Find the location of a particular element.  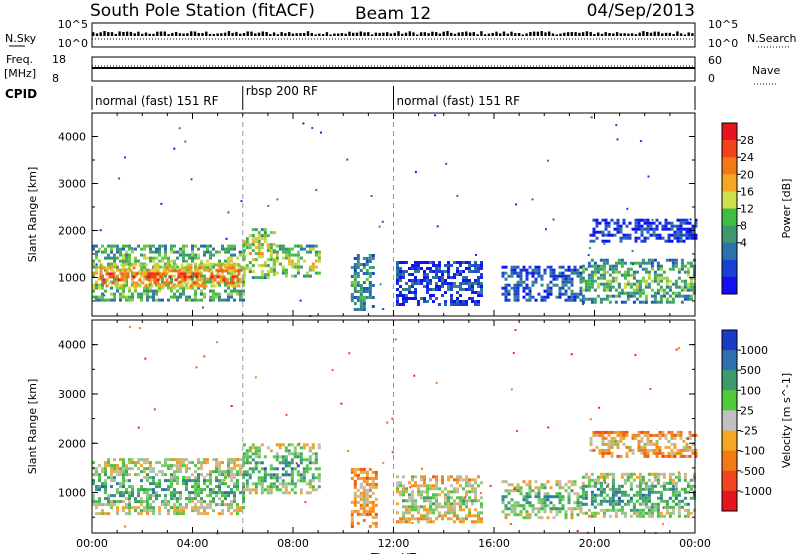

x-tick-label: 00:00 is located at coordinates (92, 543).